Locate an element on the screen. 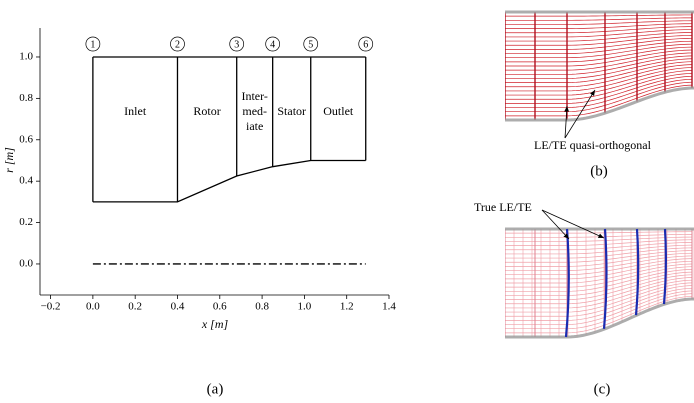 The image size is (694, 403). panel-label: (a) is located at coordinates (215, 389).